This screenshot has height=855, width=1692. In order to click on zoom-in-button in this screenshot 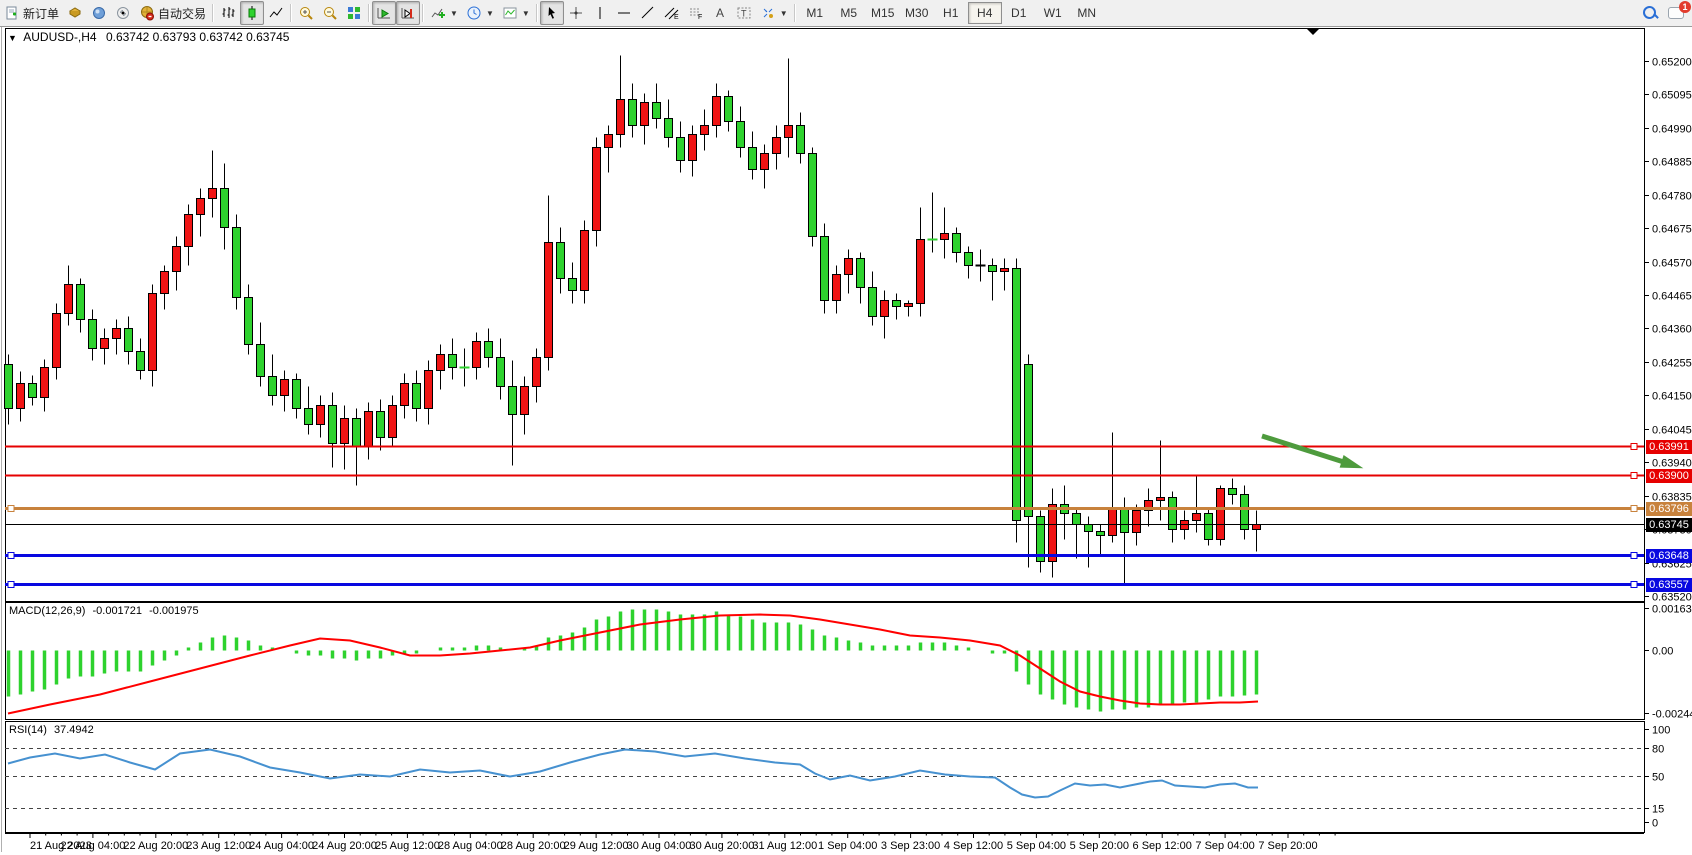, I will do `click(306, 13)`.